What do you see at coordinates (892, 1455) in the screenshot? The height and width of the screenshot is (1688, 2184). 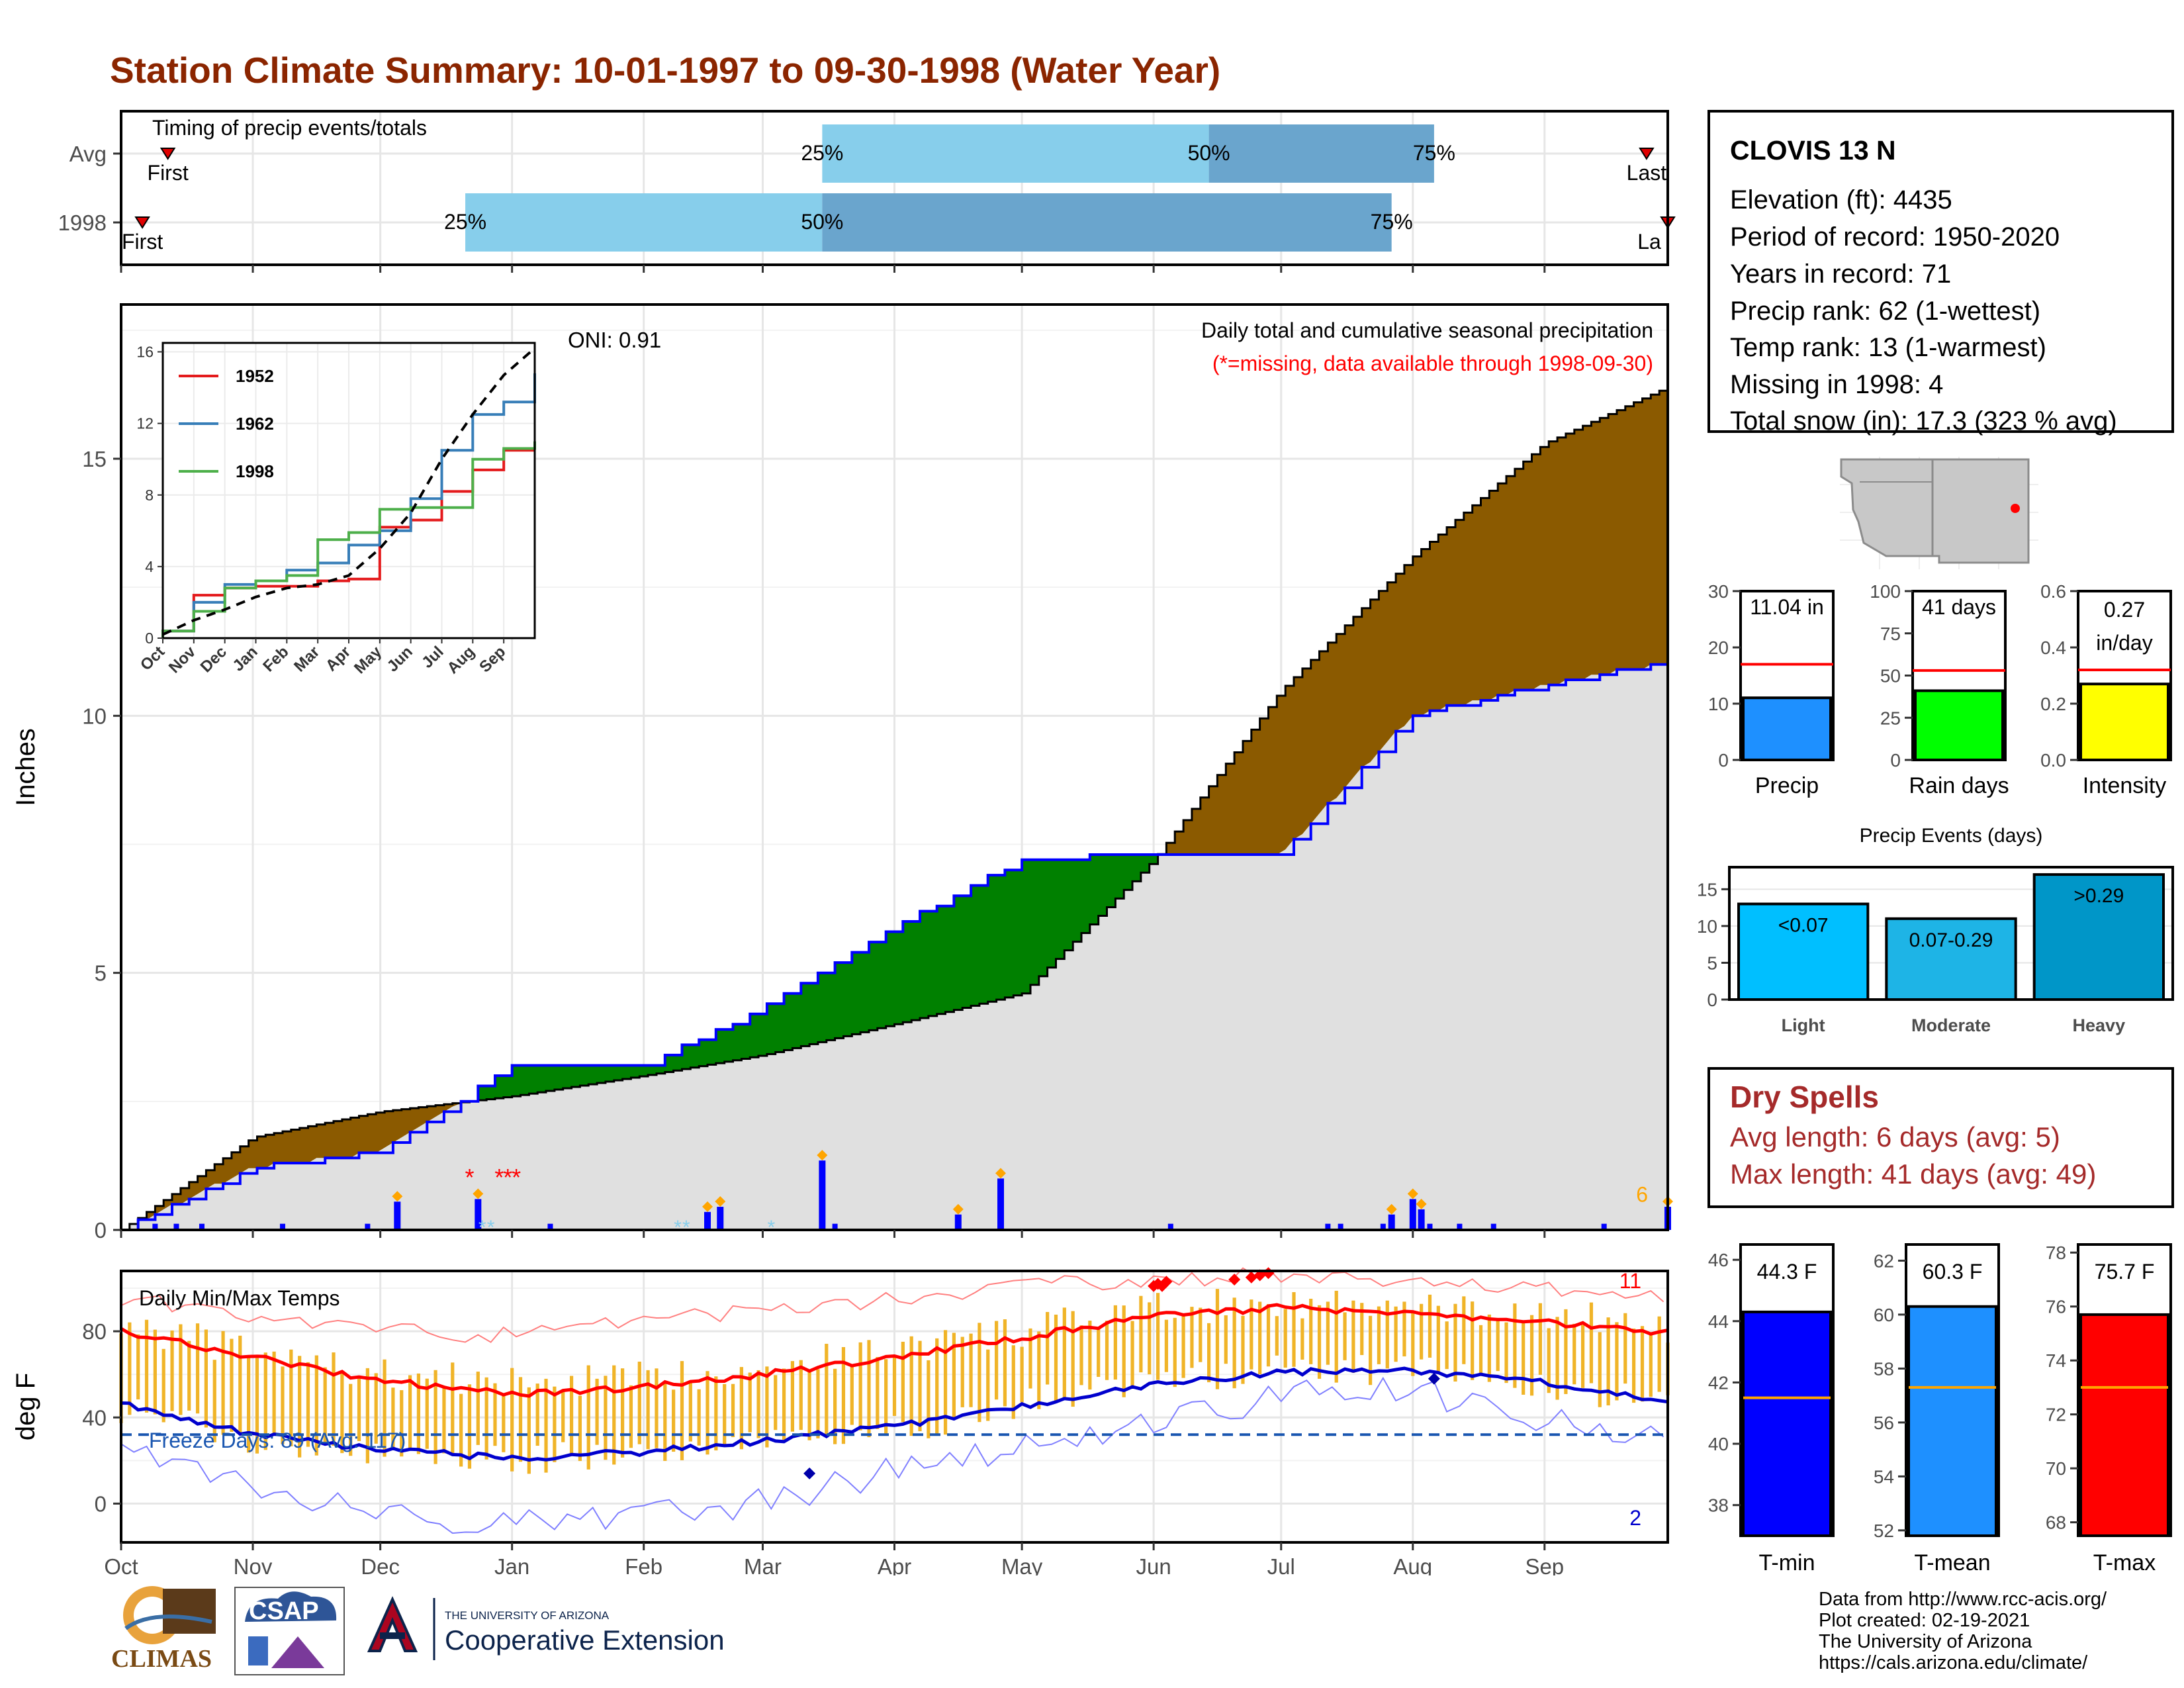 I see `record-low-line` at bounding box center [892, 1455].